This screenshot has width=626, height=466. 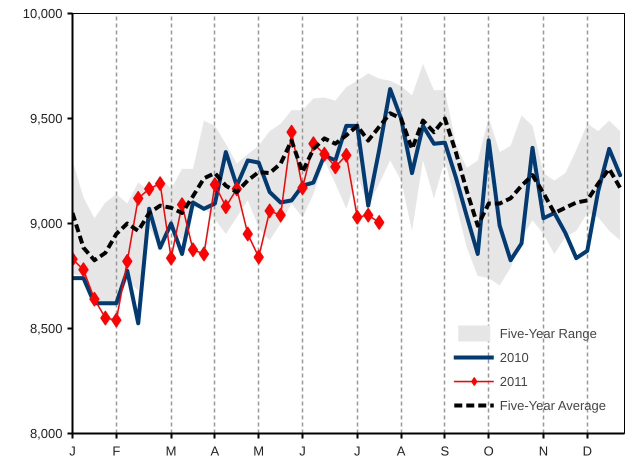 What do you see at coordinates (543, 451) in the screenshot?
I see `x-tick-label: N` at bounding box center [543, 451].